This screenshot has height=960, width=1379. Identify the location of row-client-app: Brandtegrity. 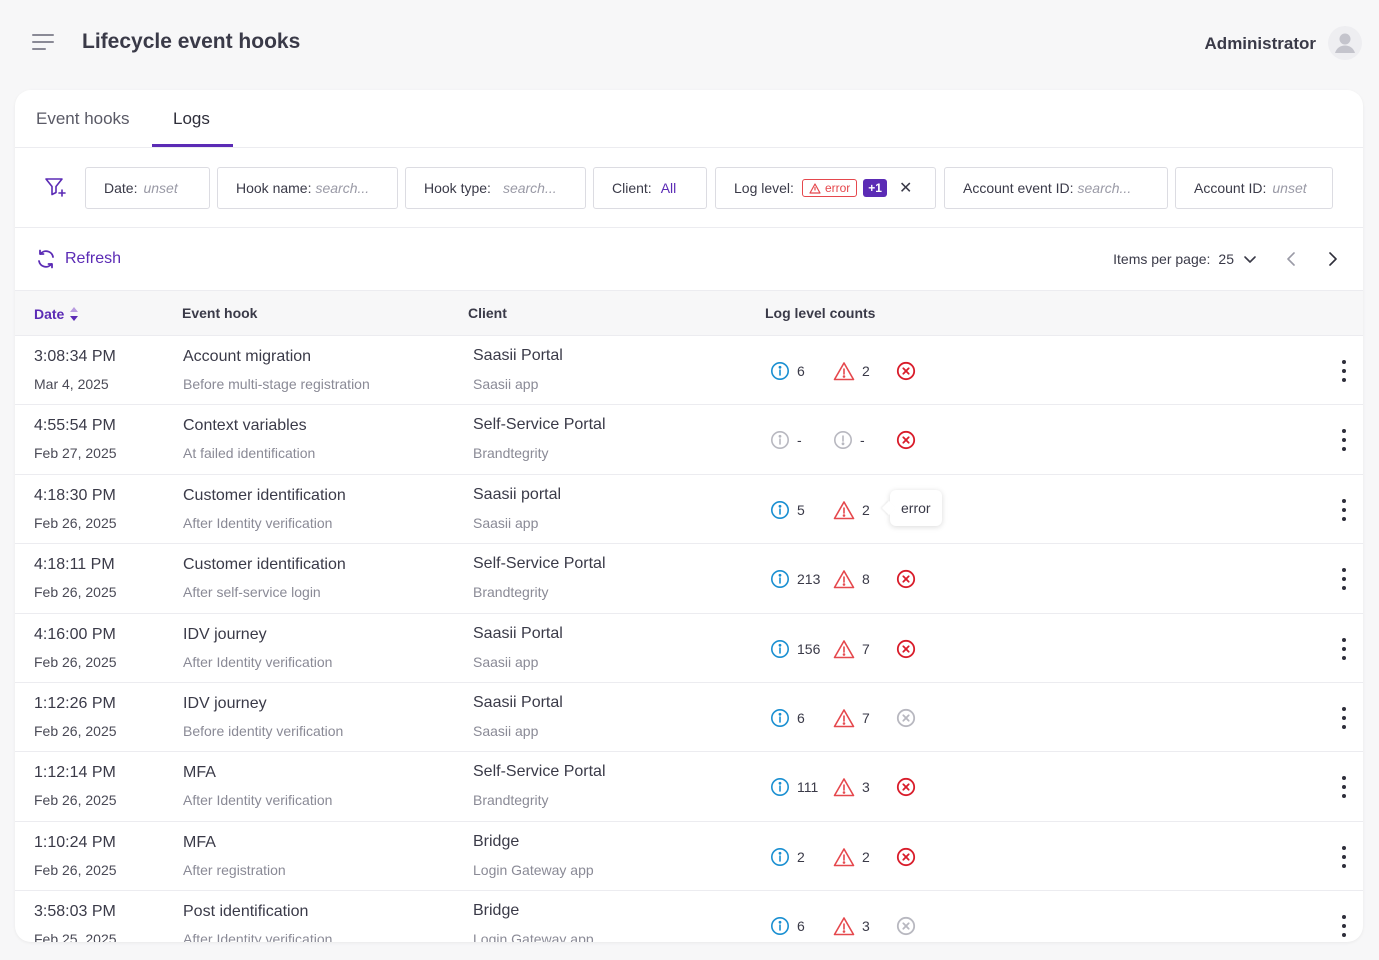
(511, 800).